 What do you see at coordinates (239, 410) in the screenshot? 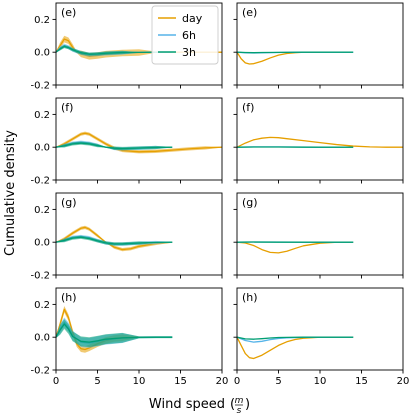
I see `x-axis-unit-denominator: s` at bounding box center [239, 410].